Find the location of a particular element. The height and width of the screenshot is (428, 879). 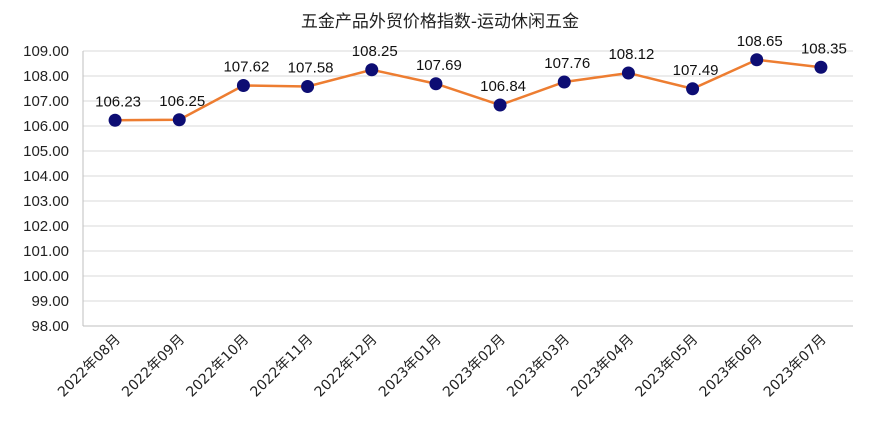

chart-title: 五金产品外贸价格指数-运动休闲五金 is located at coordinates (440, 22).